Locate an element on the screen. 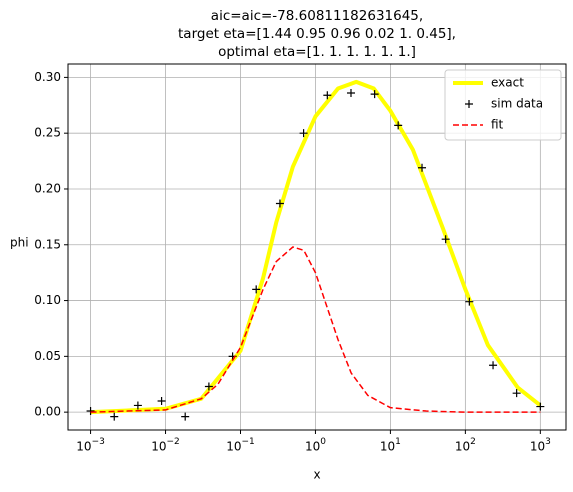 The image size is (573, 492). x-tick-label: 10³ is located at coordinates (540, 445).